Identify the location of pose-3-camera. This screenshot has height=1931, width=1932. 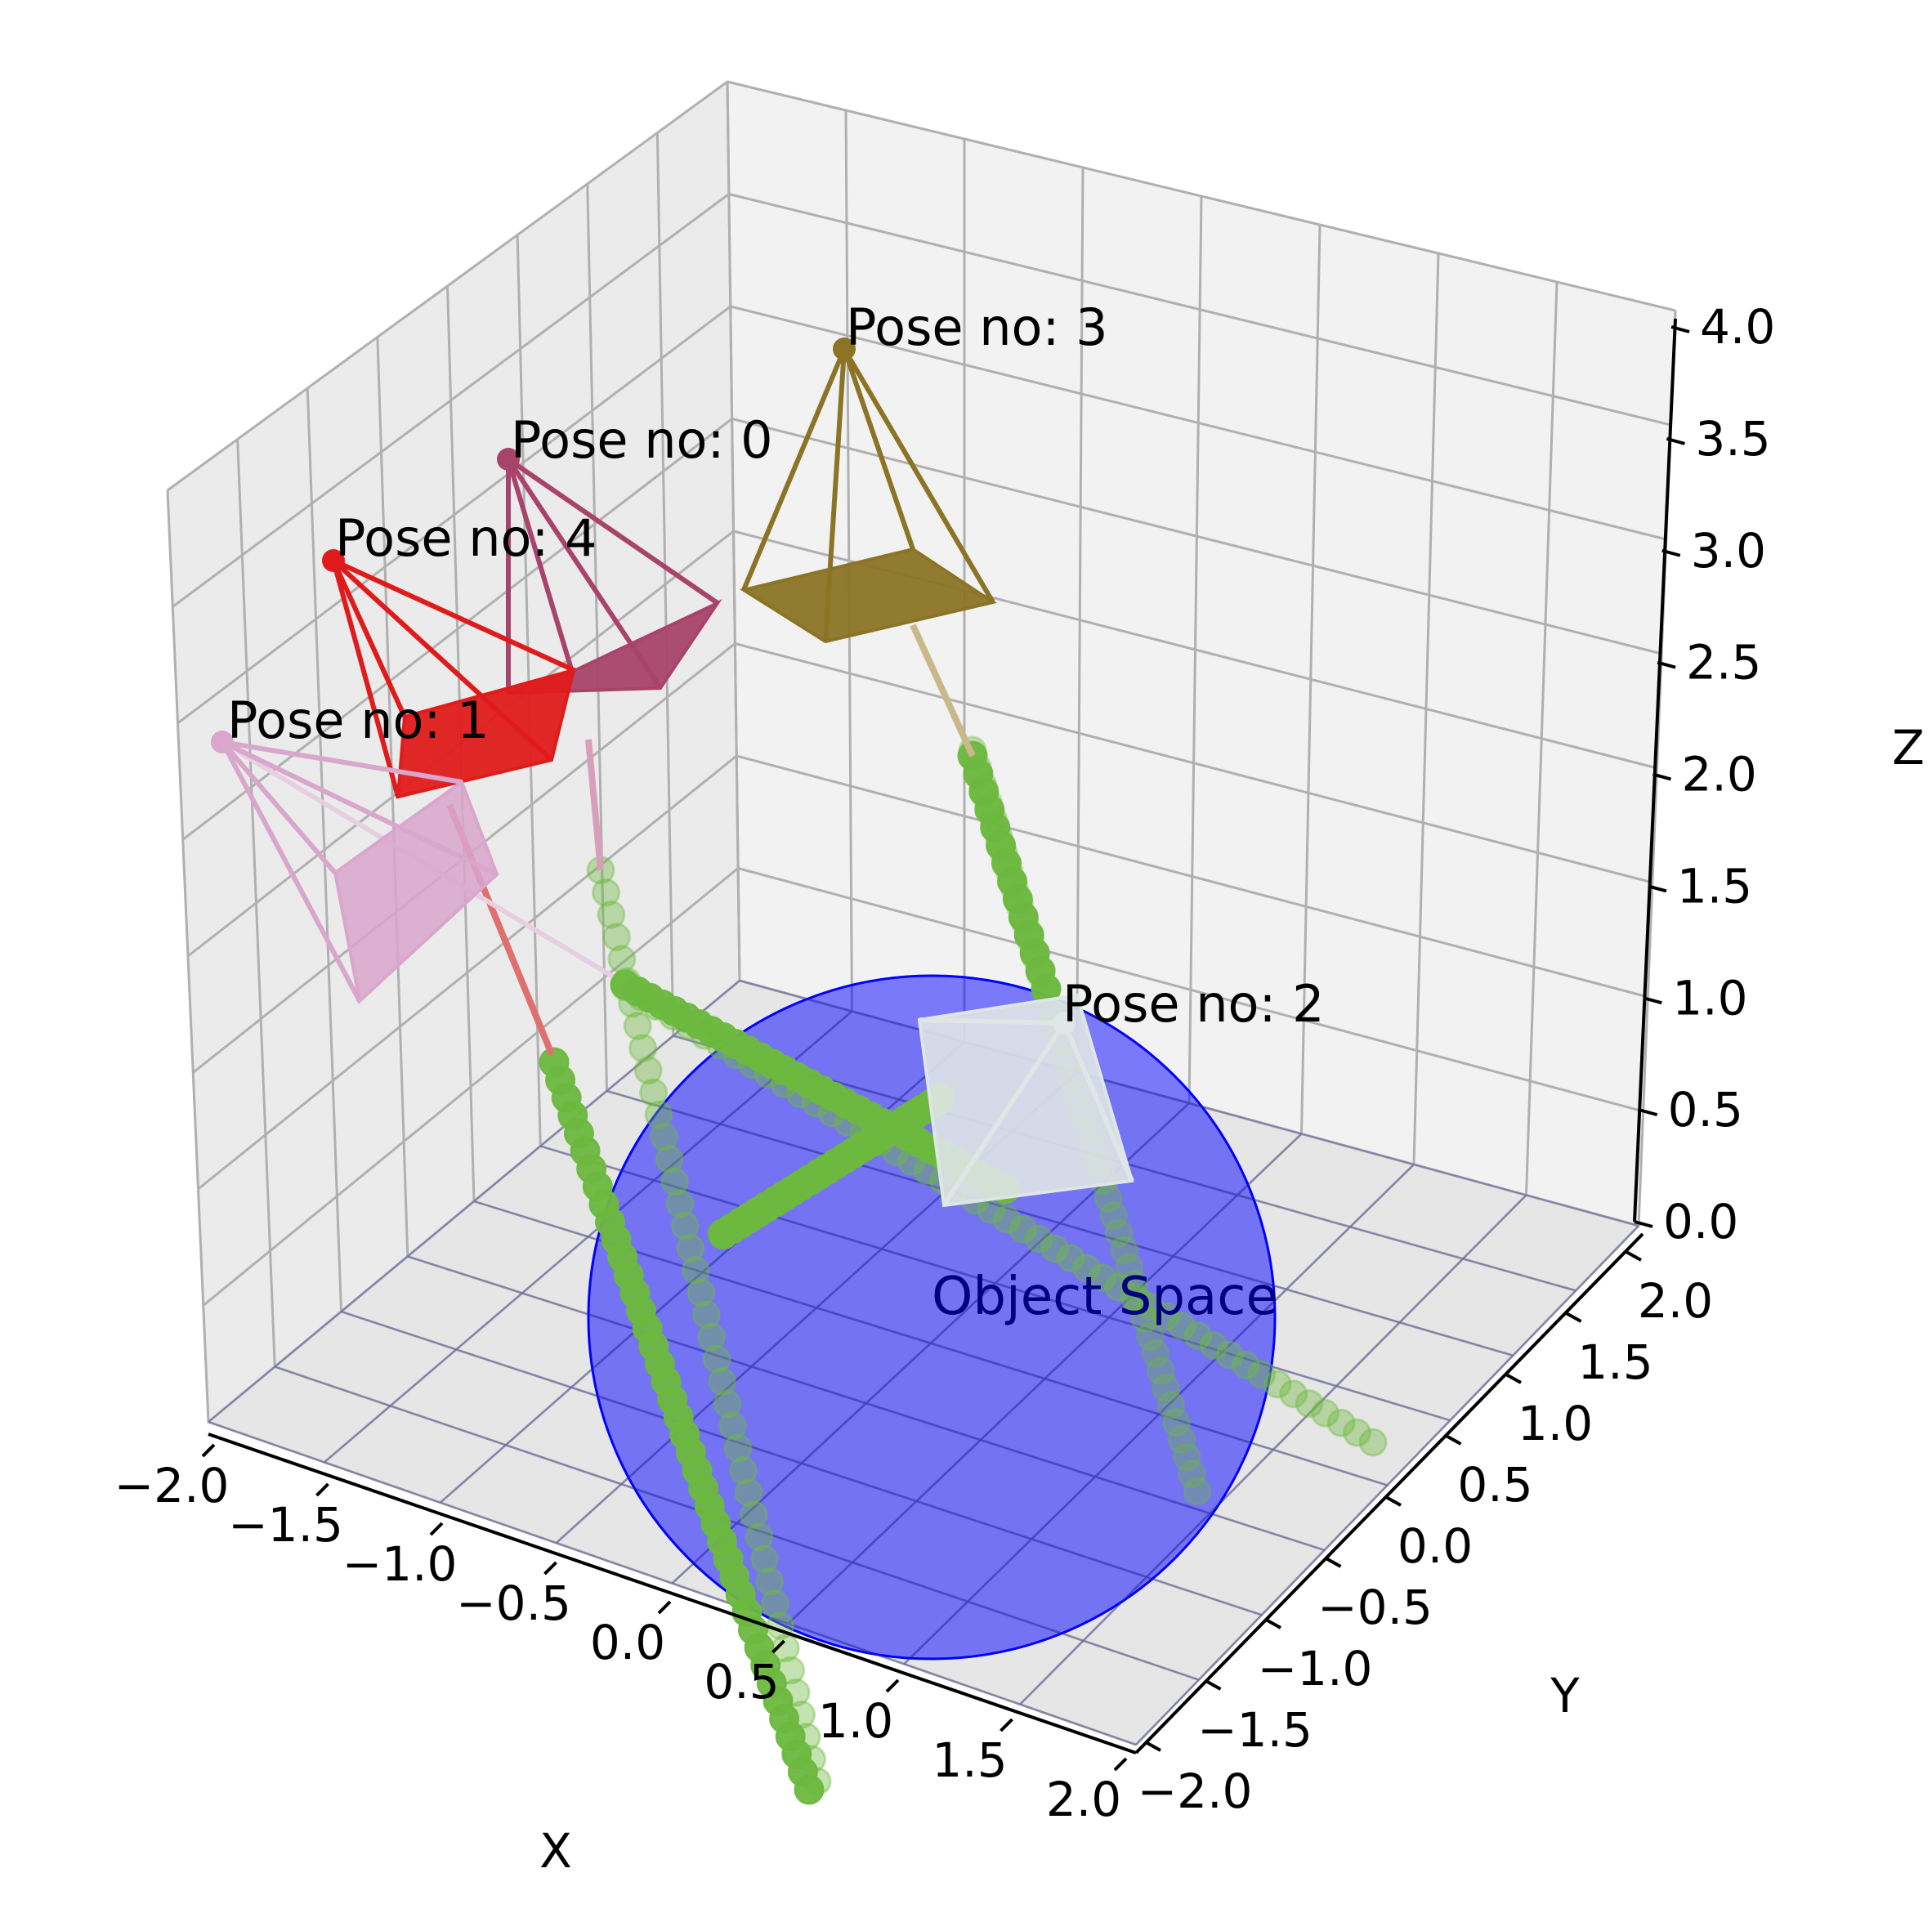
(868, 490).